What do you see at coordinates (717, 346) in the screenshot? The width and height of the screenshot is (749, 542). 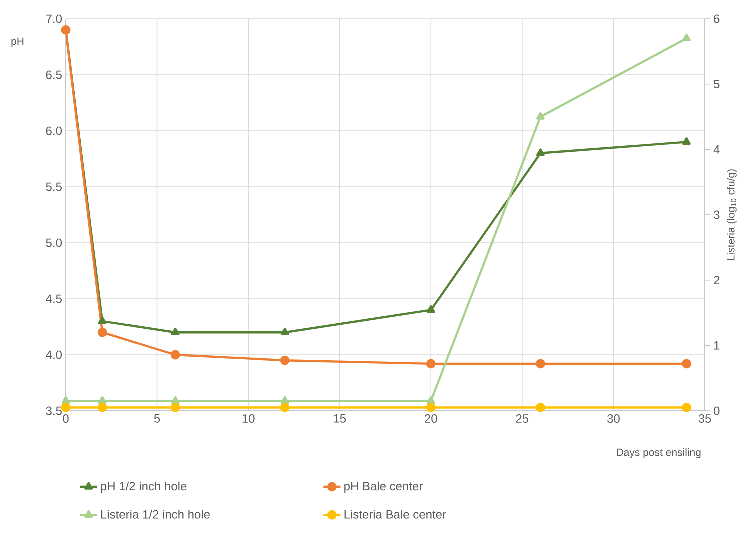 I see `y2-tick-label: 1` at bounding box center [717, 346].